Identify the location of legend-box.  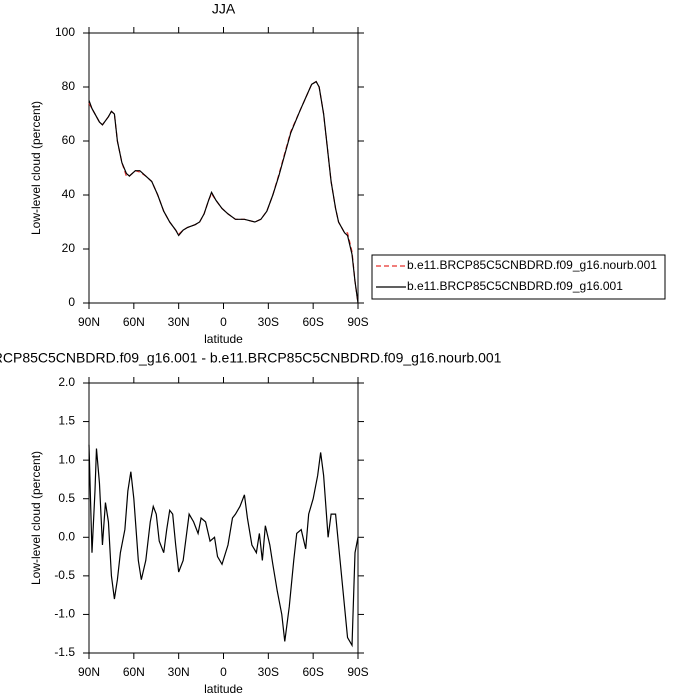
(518, 277).